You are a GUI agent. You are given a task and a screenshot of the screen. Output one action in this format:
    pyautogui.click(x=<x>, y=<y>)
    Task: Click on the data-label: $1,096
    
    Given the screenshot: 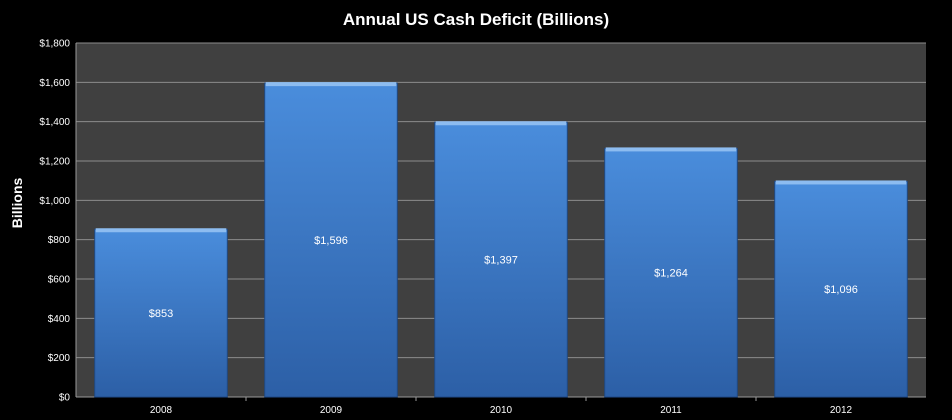 What is the action you would take?
    pyautogui.click(x=841, y=290)
    